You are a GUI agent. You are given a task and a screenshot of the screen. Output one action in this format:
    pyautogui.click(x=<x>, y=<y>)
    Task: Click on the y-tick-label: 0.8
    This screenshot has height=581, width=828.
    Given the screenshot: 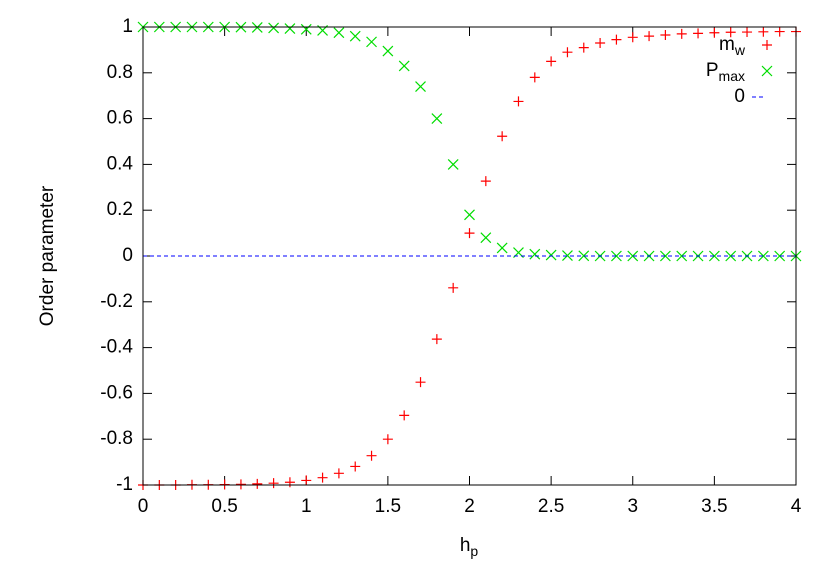 What is the action you would take?
    pyautogui.click(x=120, y=72)
    